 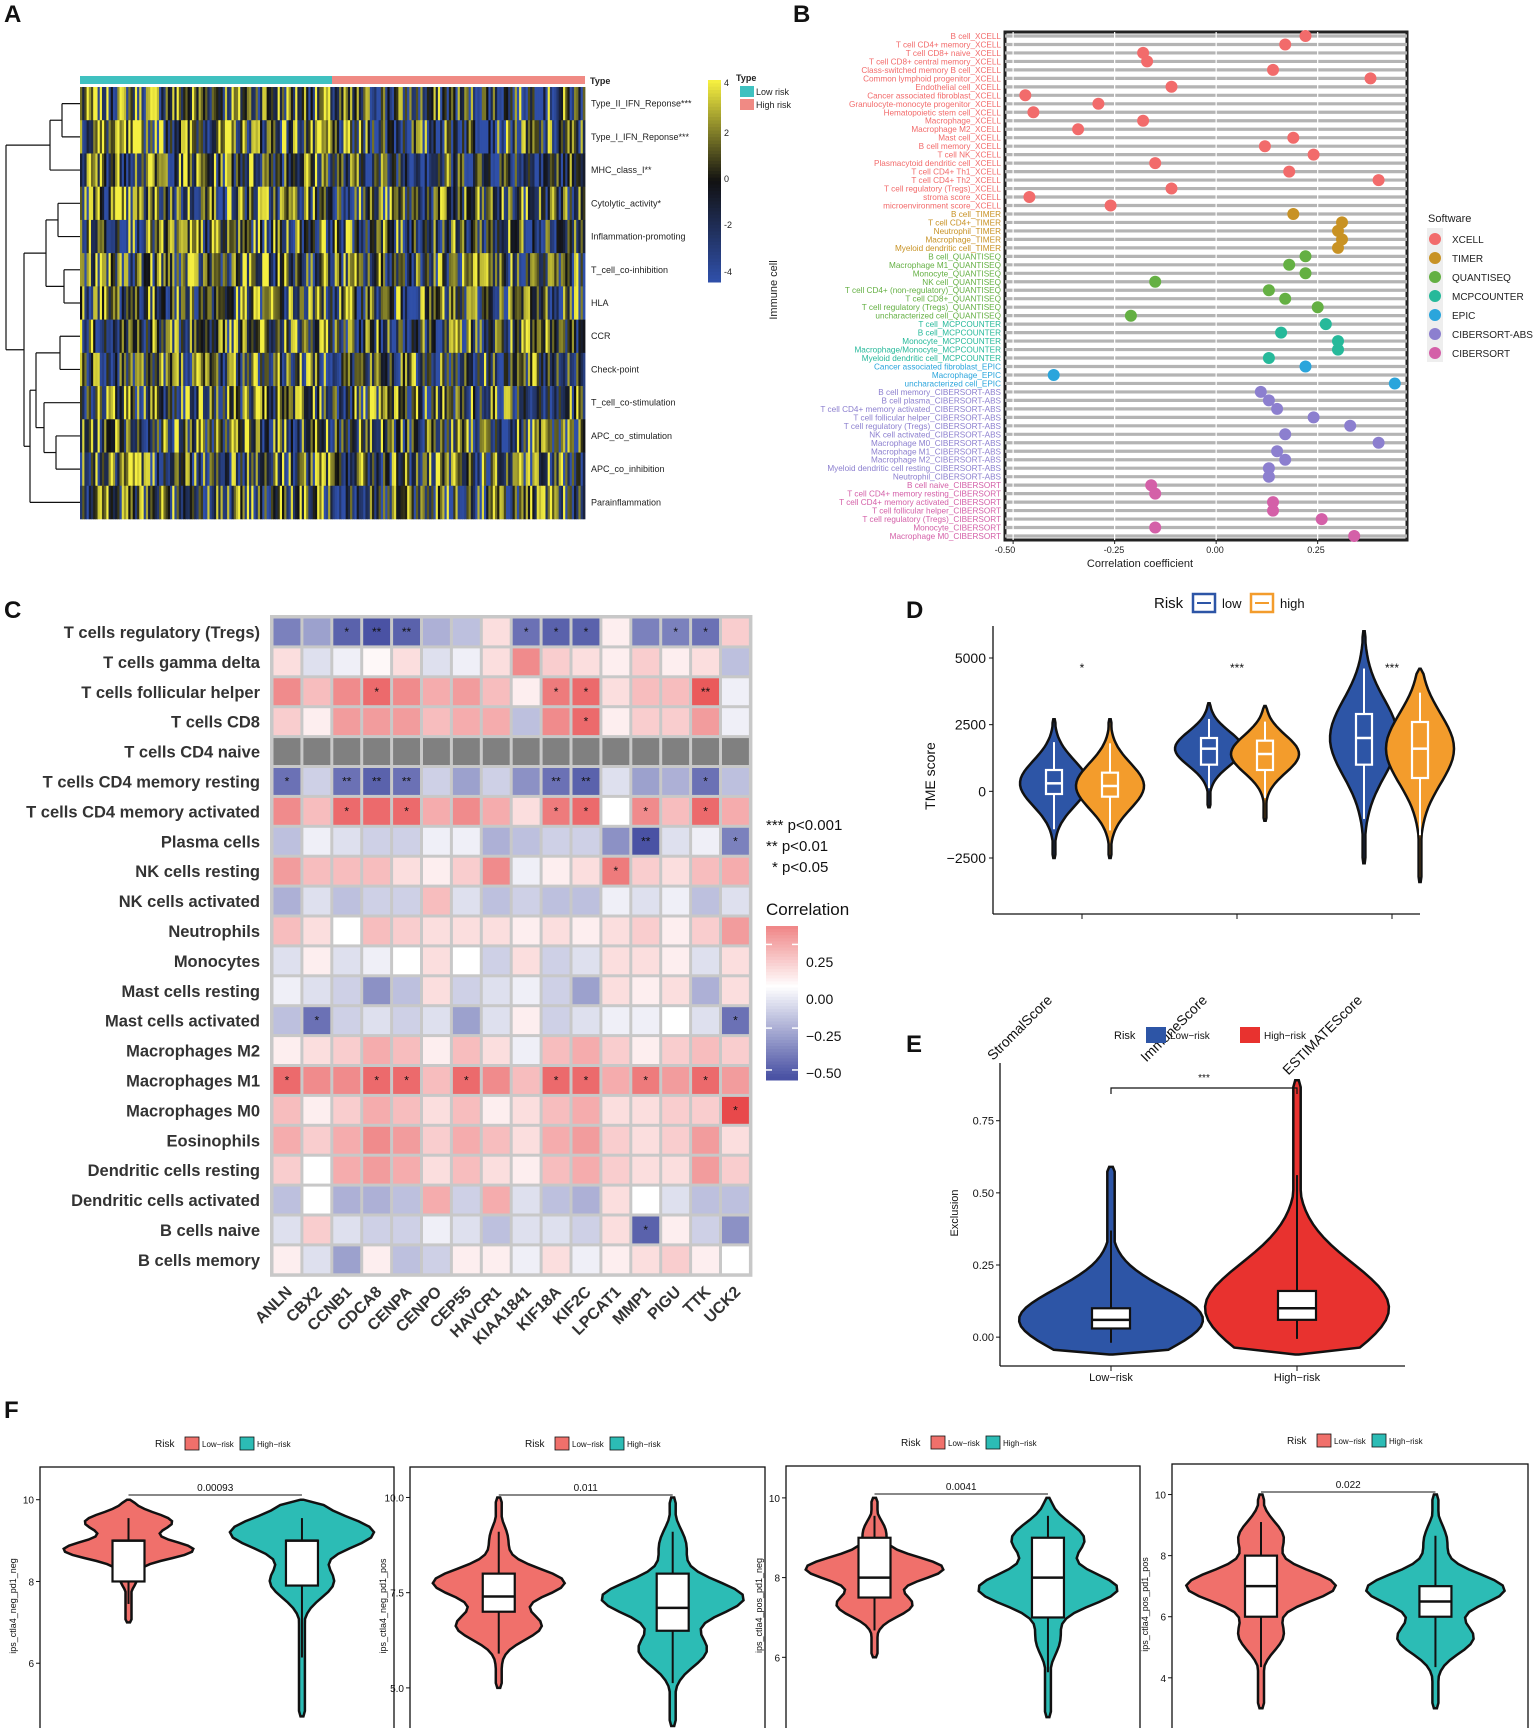 I want to click on b-row-label: T cell CD4+ Th2_XCELL, so click(x=956, y=180).